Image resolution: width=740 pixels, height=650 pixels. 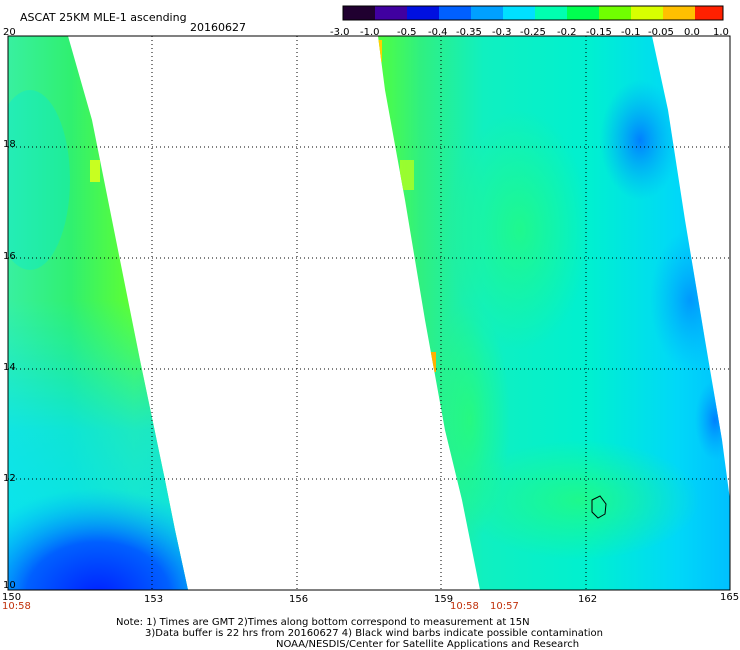 What do you see at coordinates (154, 599) in the screenshot?
I see `lon-label: 153` at bounding box center [154, 599].